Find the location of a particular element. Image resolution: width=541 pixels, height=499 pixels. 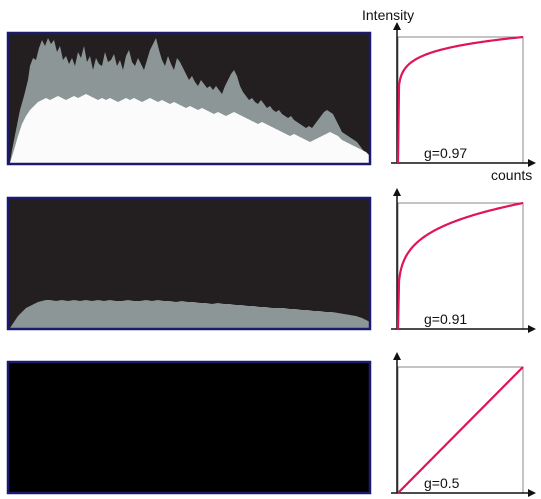

gamma-plot-3-x-arrow is located at coordinates (532, 493).